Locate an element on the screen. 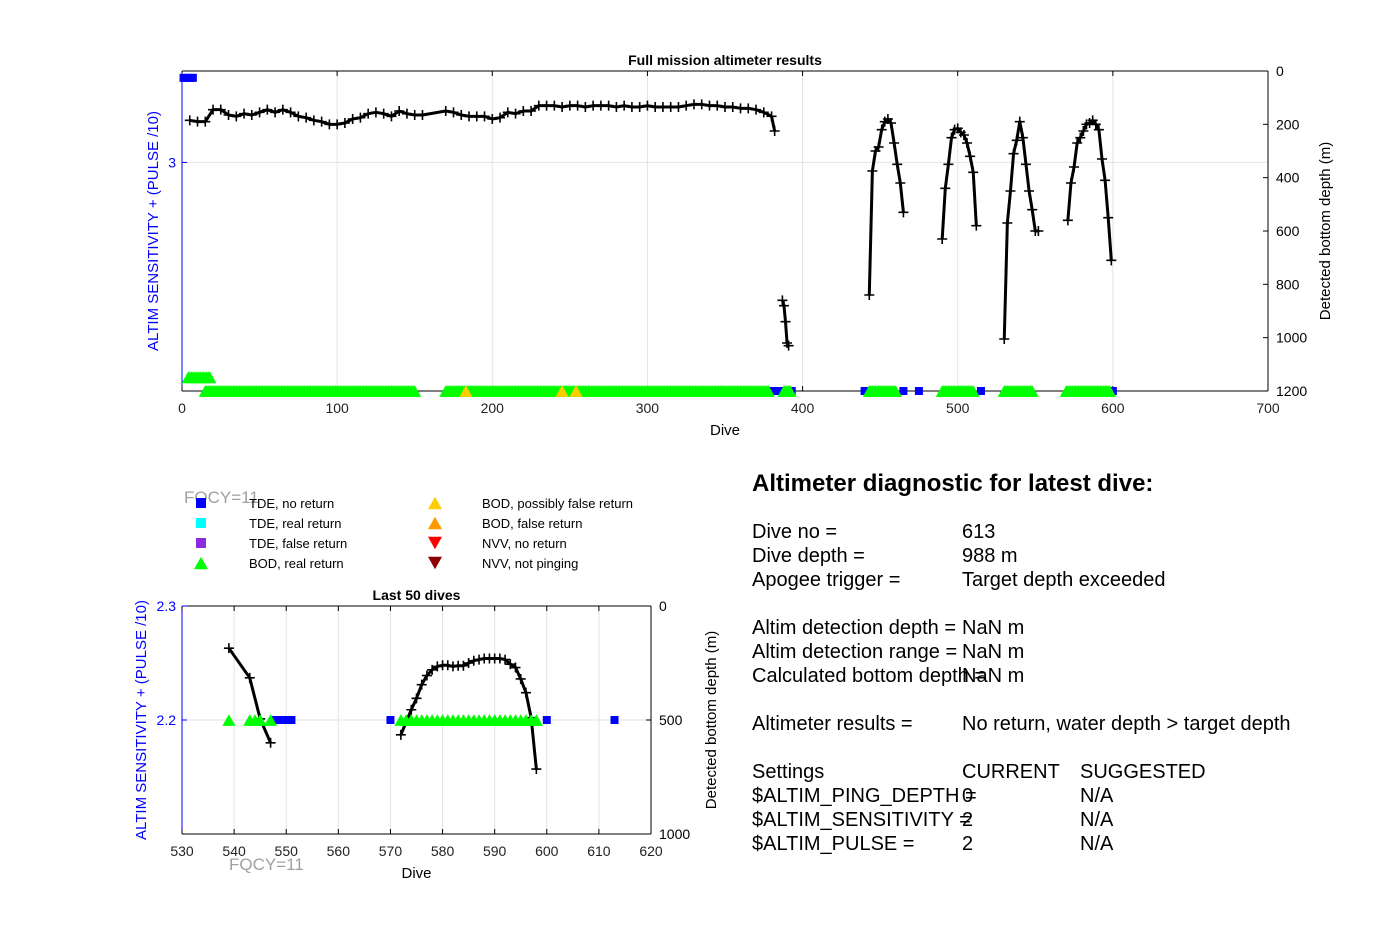 This screenshot has width=1400, height=938. legend-label: BOD, false return is located at coordinates (532, 523).